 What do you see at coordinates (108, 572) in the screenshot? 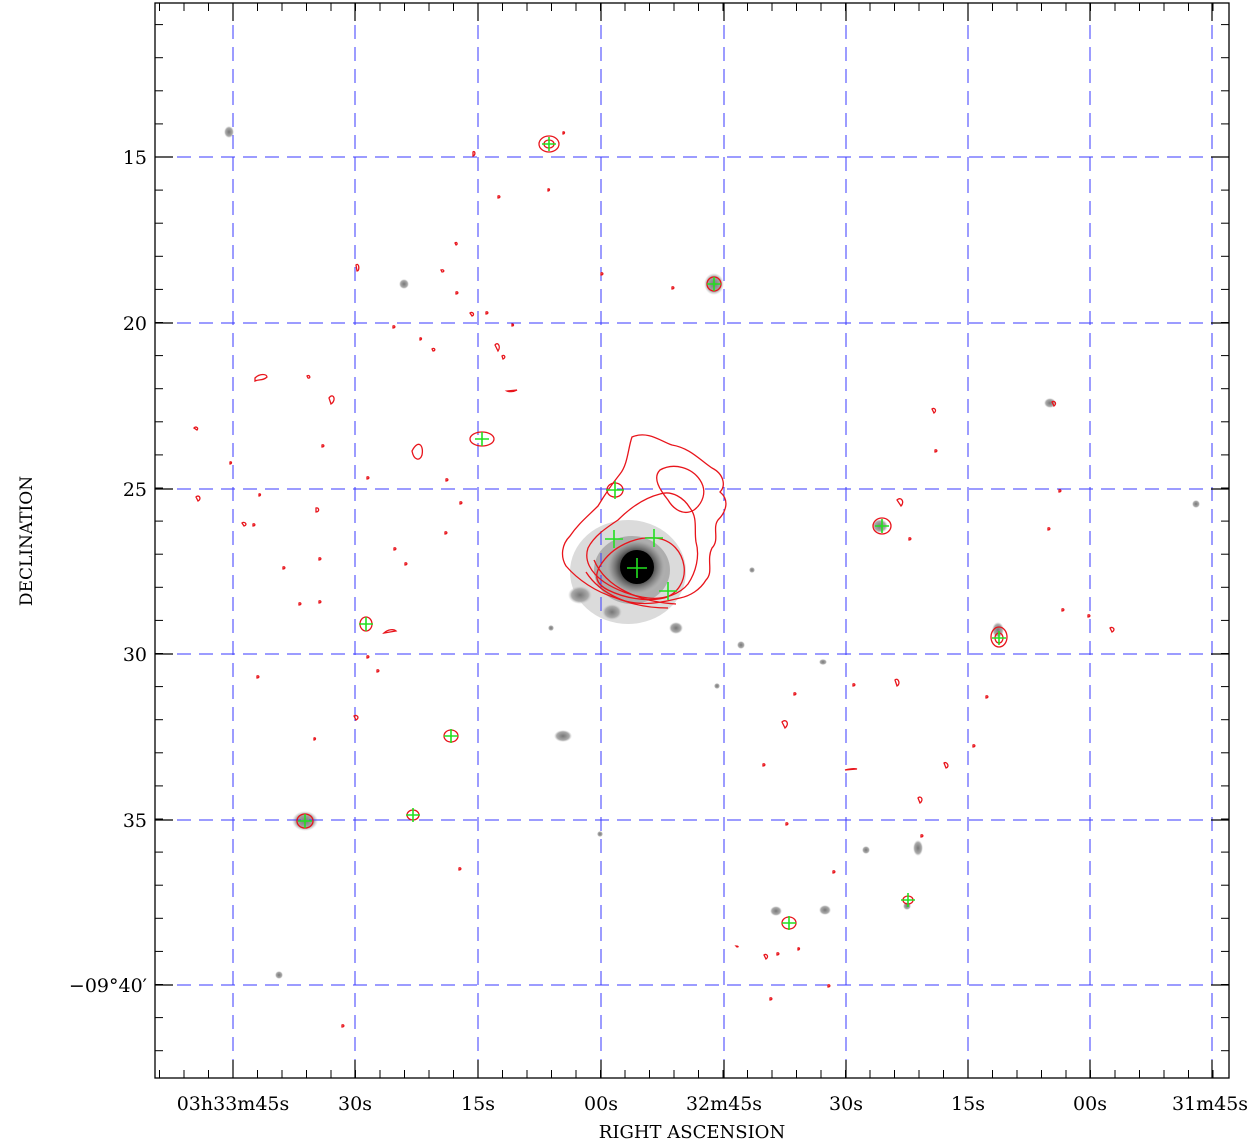
I see `dec-axis-labels: 15 20 25 30 35 −09°40′` at bounding box center [108, 572].